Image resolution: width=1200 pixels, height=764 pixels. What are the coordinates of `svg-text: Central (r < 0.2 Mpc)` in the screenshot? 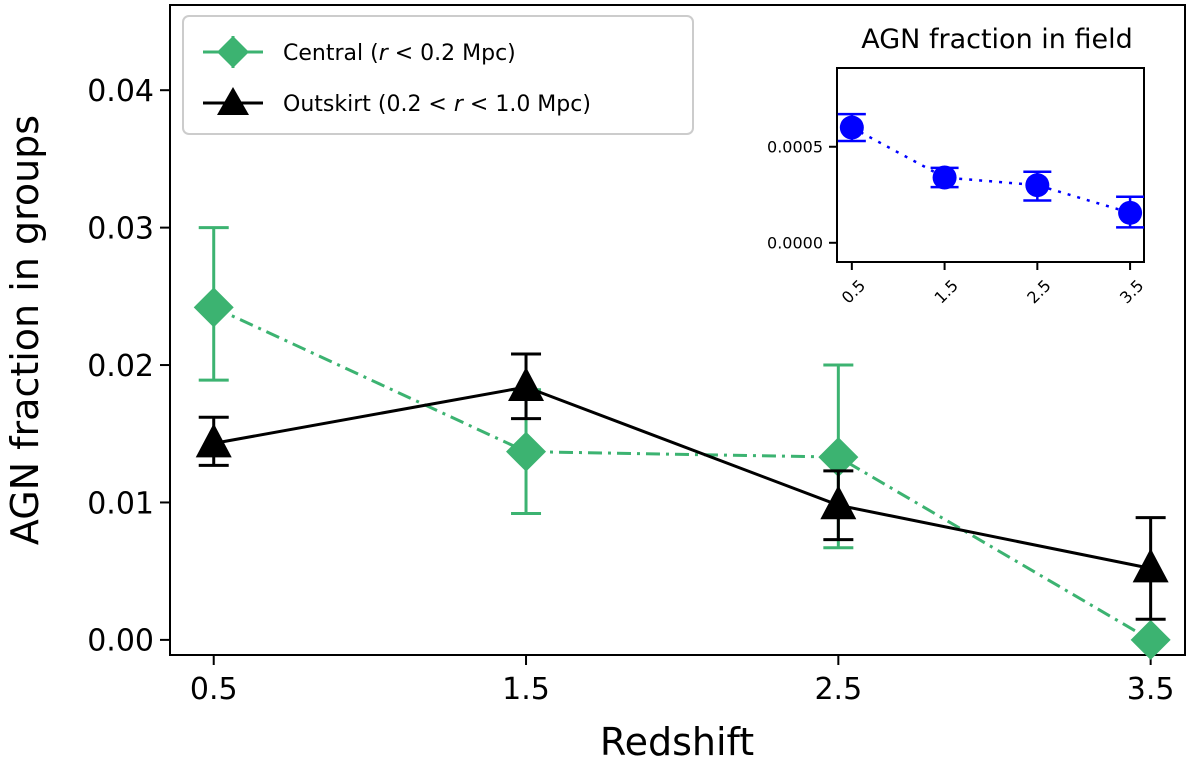 It's located at (399, 53).